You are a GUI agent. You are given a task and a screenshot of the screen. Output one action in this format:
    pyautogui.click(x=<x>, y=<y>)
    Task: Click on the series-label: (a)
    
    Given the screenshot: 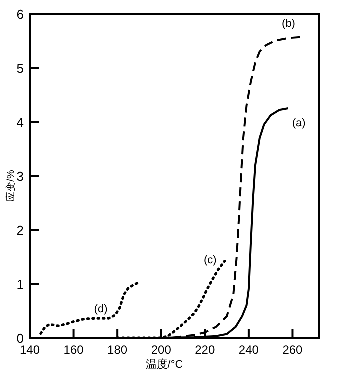 What is the action you would take?
    pyautogui.click(x=299, y=124)
    